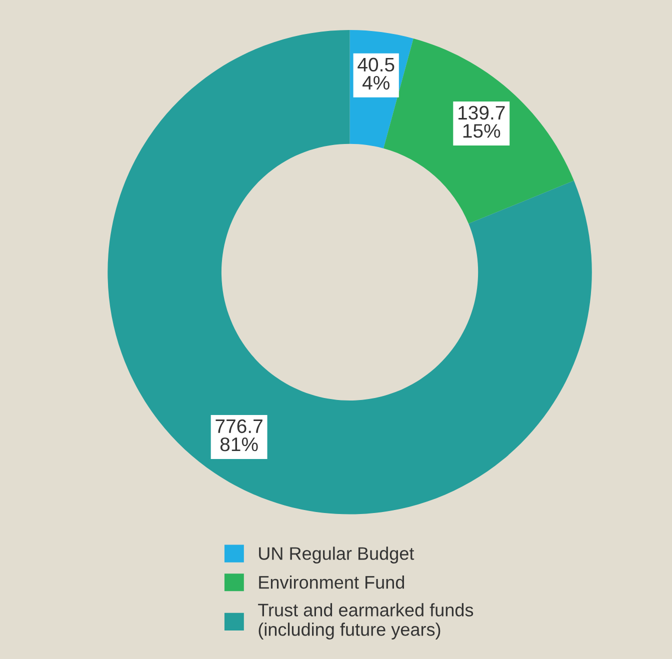 The height and width of the screenshot is (659, 672). What do you see at coordinates (239, 435) in the screenshot?
I see `data-label: 776.7 81%` at bounding box center [239, 435].